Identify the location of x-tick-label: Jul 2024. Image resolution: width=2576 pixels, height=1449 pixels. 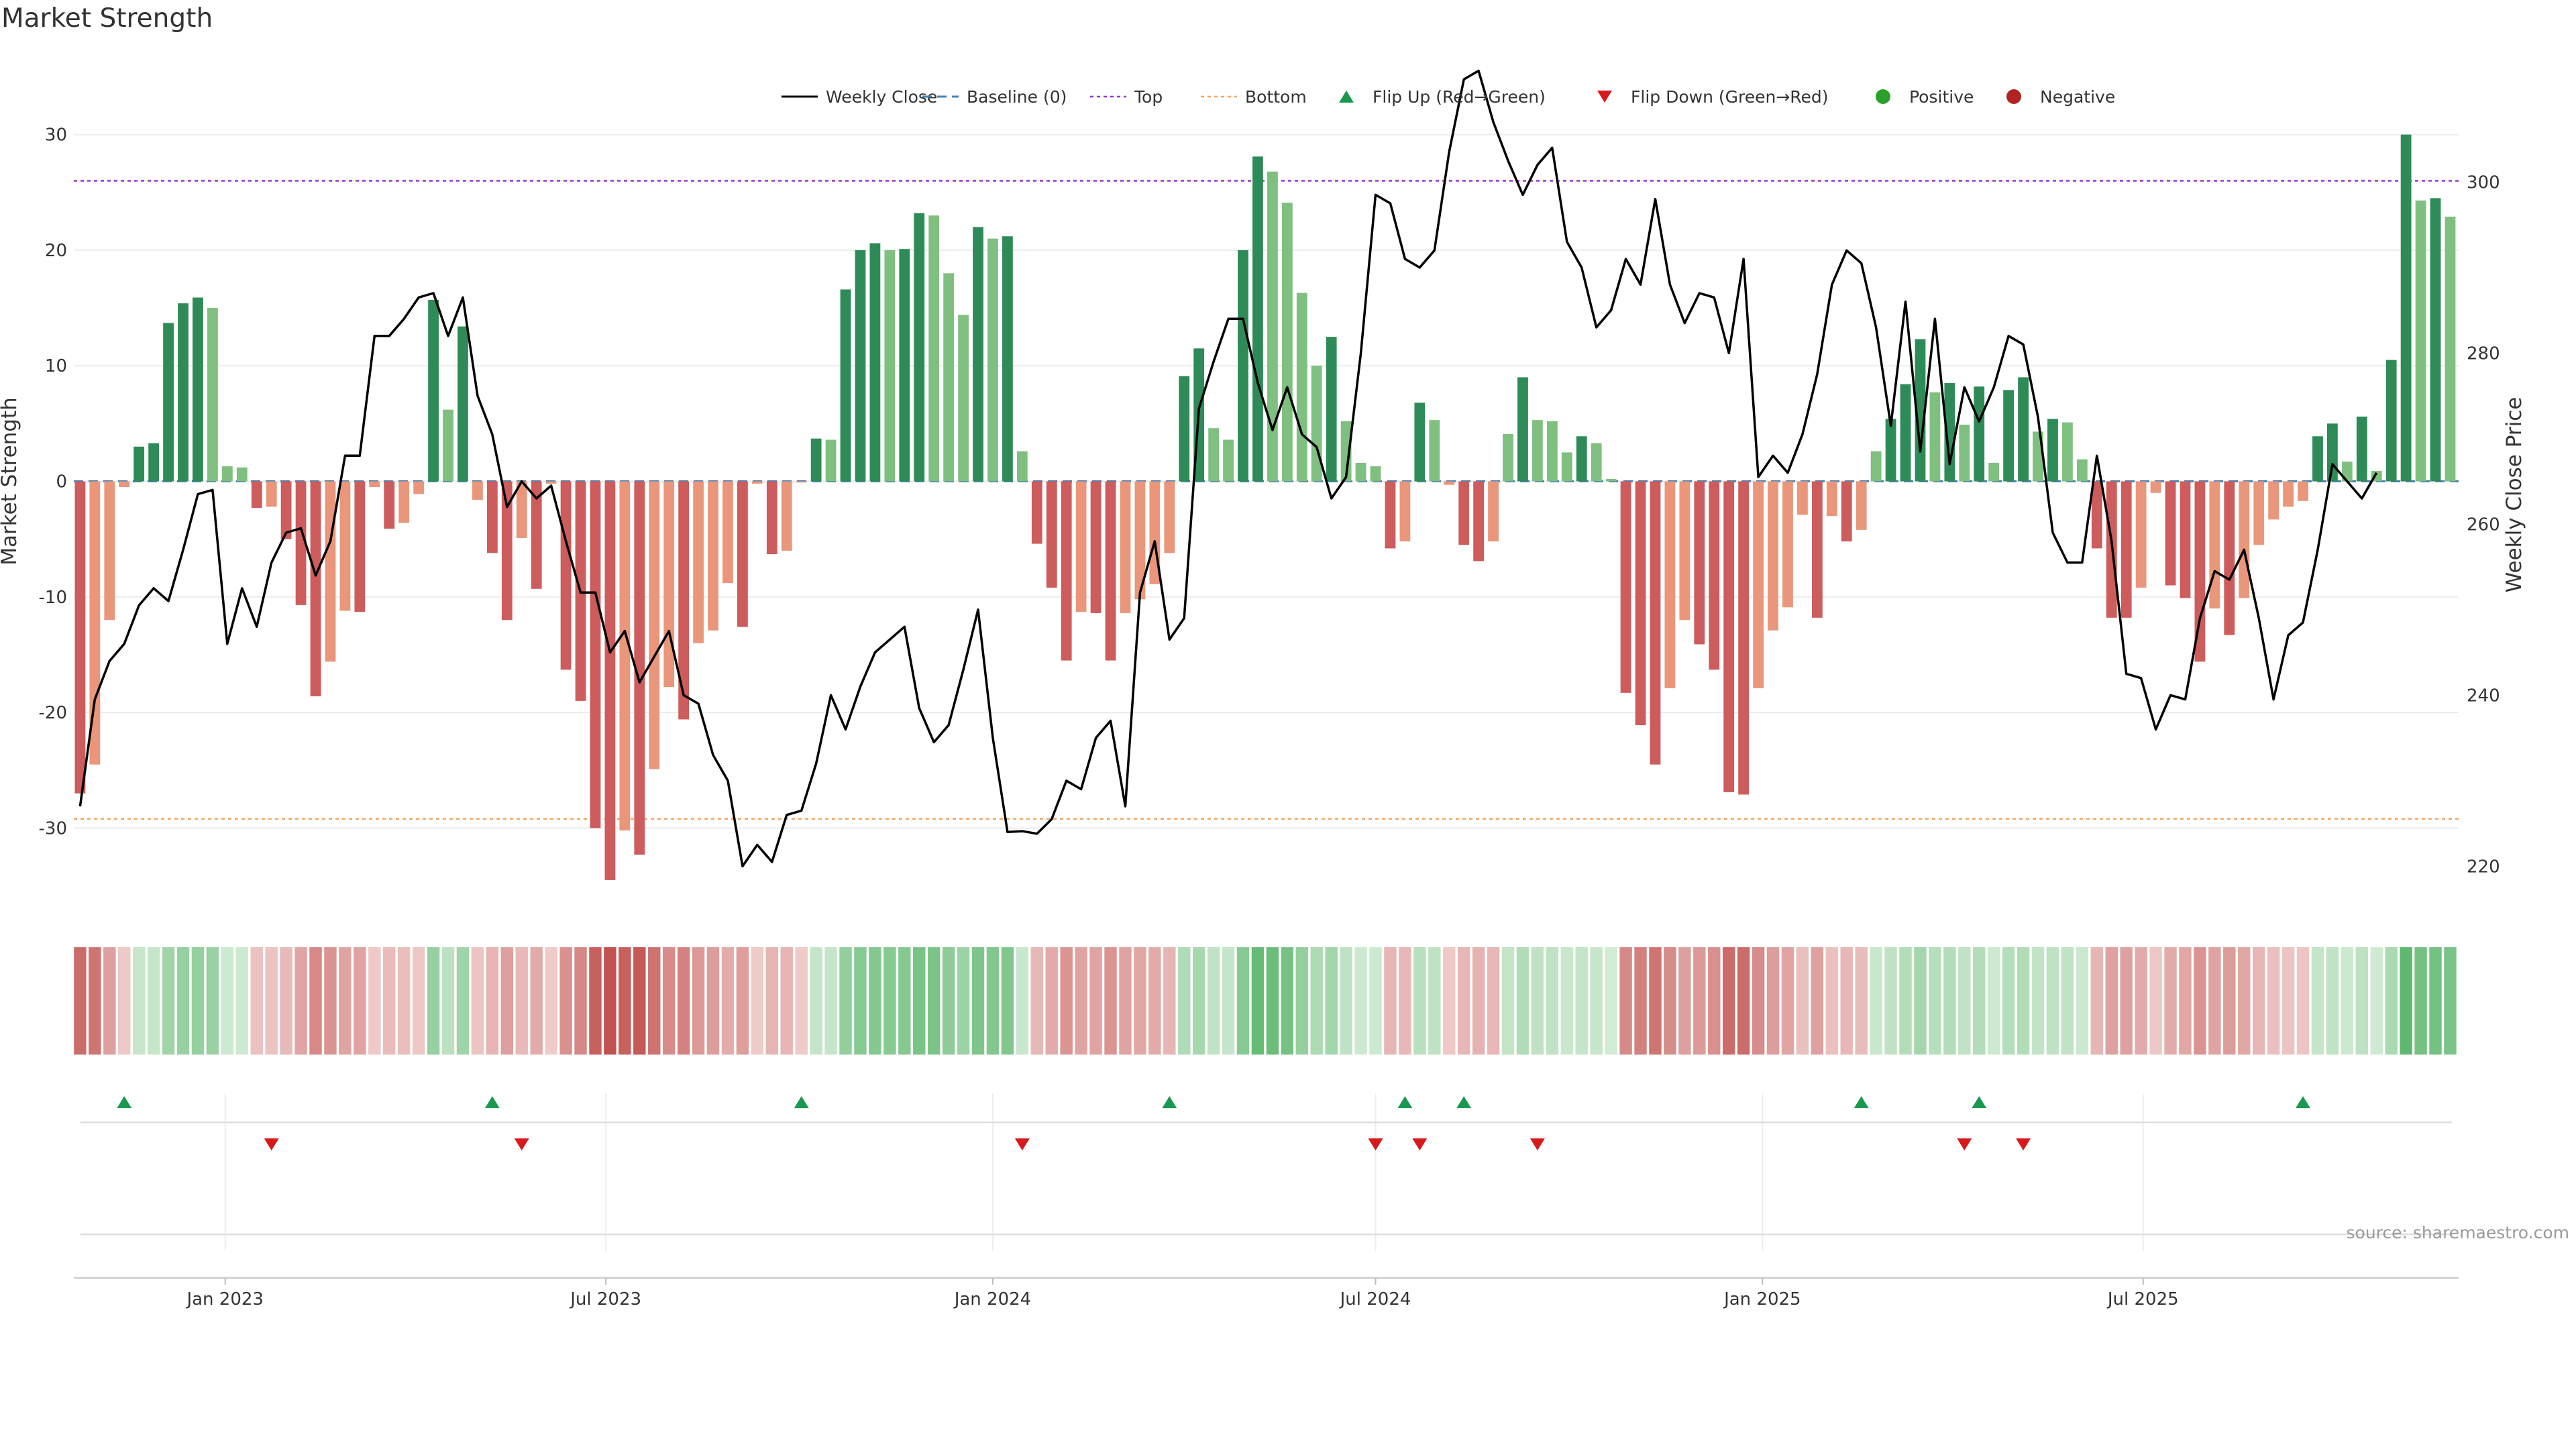
(1375, 1299).